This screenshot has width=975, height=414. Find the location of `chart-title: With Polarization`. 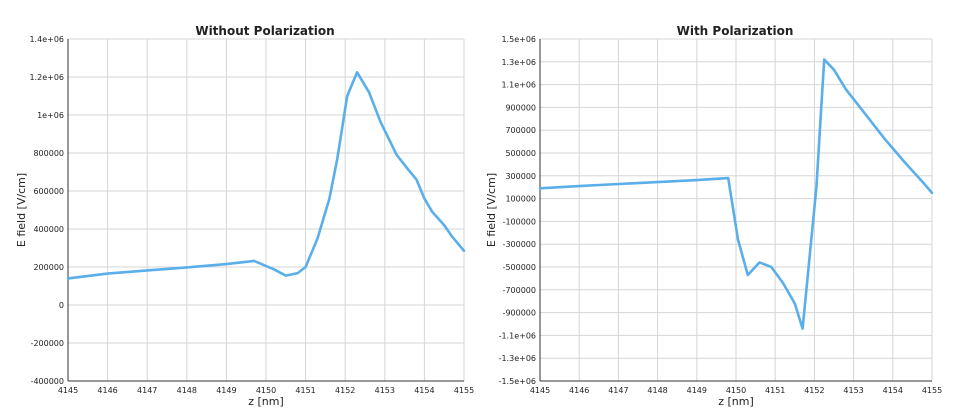

chart-title: With Polarization is located at coordinates (735, 31).